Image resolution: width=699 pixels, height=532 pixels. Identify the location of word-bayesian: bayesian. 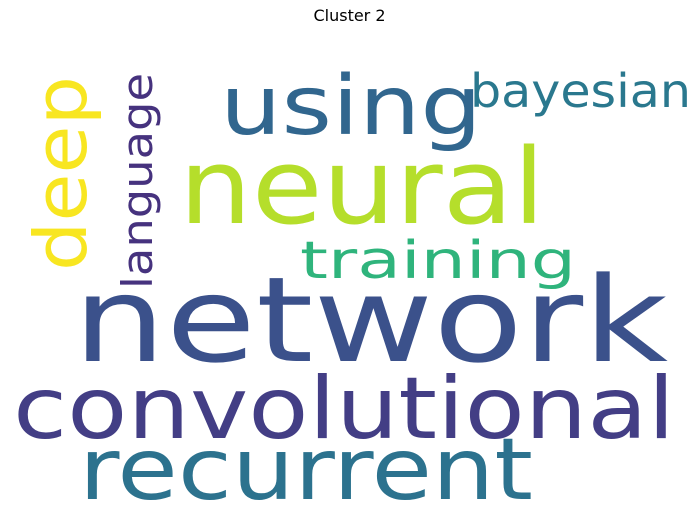
(579, 91).